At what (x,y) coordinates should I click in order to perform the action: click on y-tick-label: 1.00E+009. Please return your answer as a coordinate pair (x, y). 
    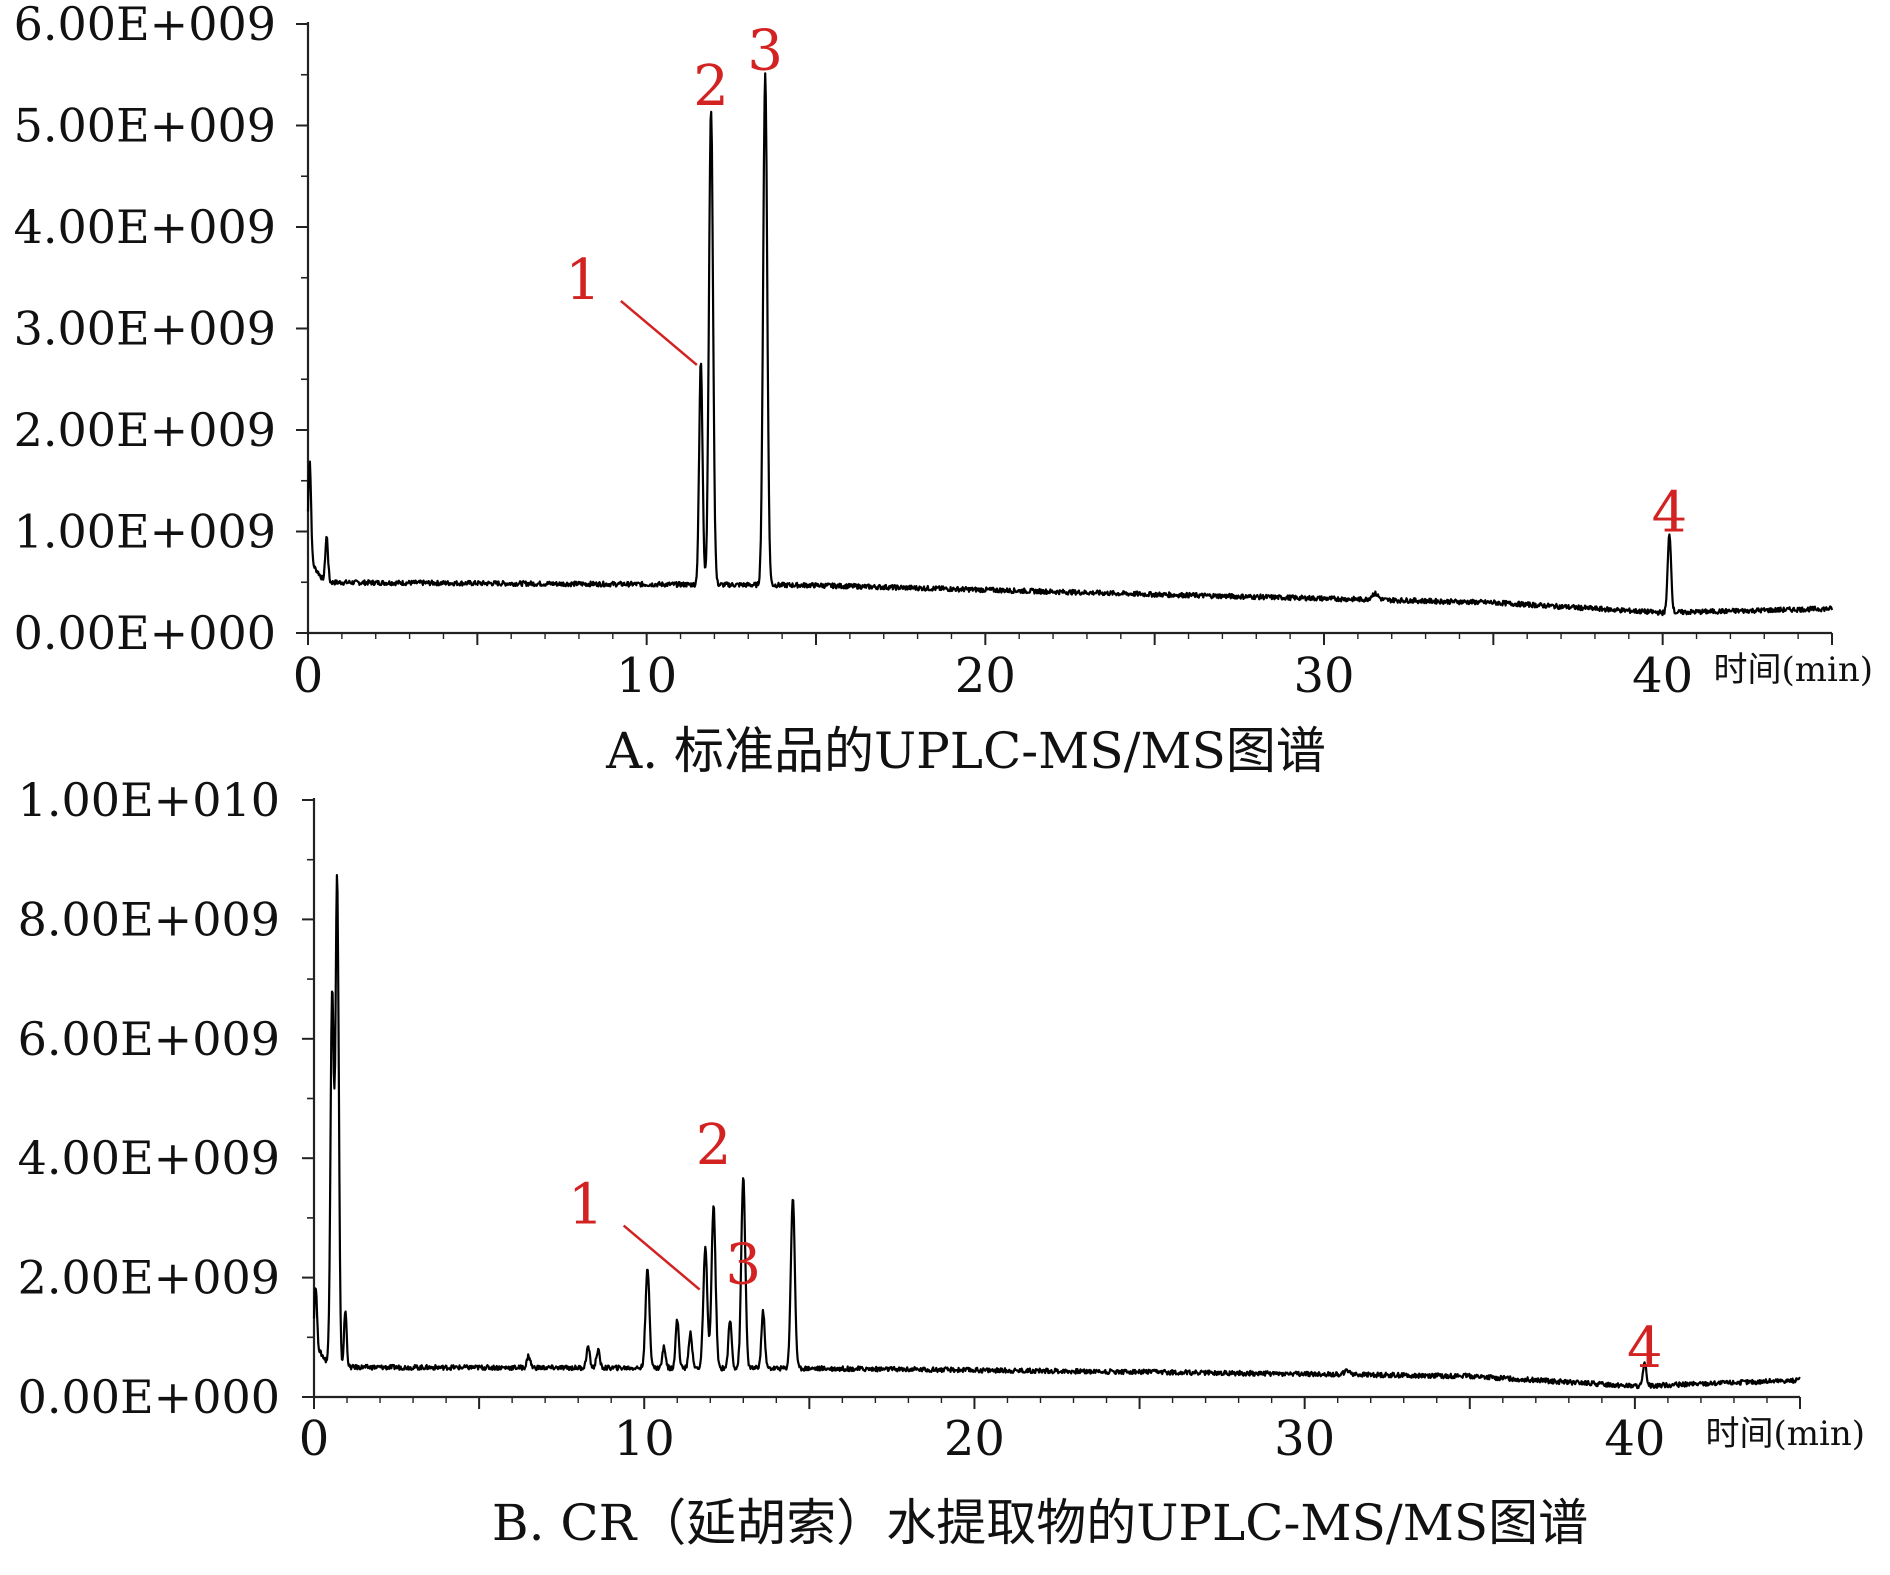
    Looking at the image, I should click on (145, 532).